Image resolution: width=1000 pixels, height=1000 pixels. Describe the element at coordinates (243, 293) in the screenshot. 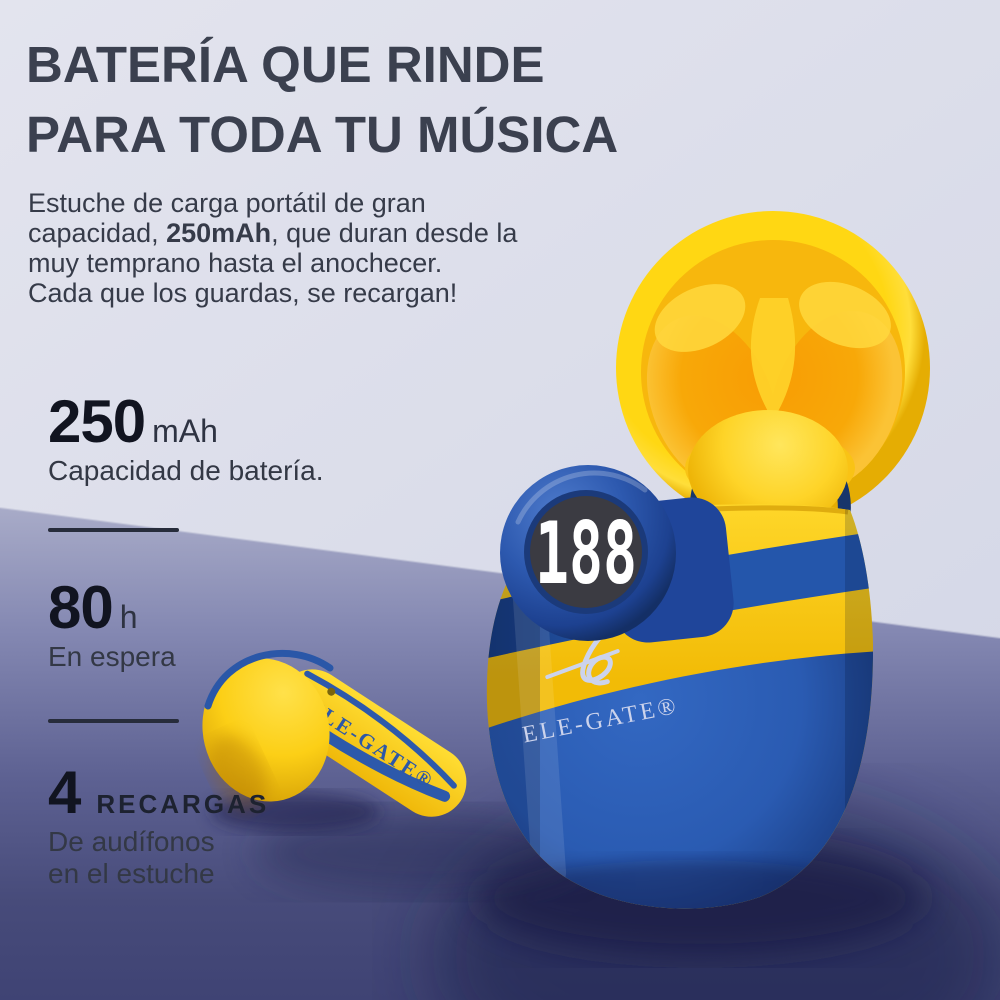

I see `intro-line-4: Cada que los guardas, se recargan!` at that location.